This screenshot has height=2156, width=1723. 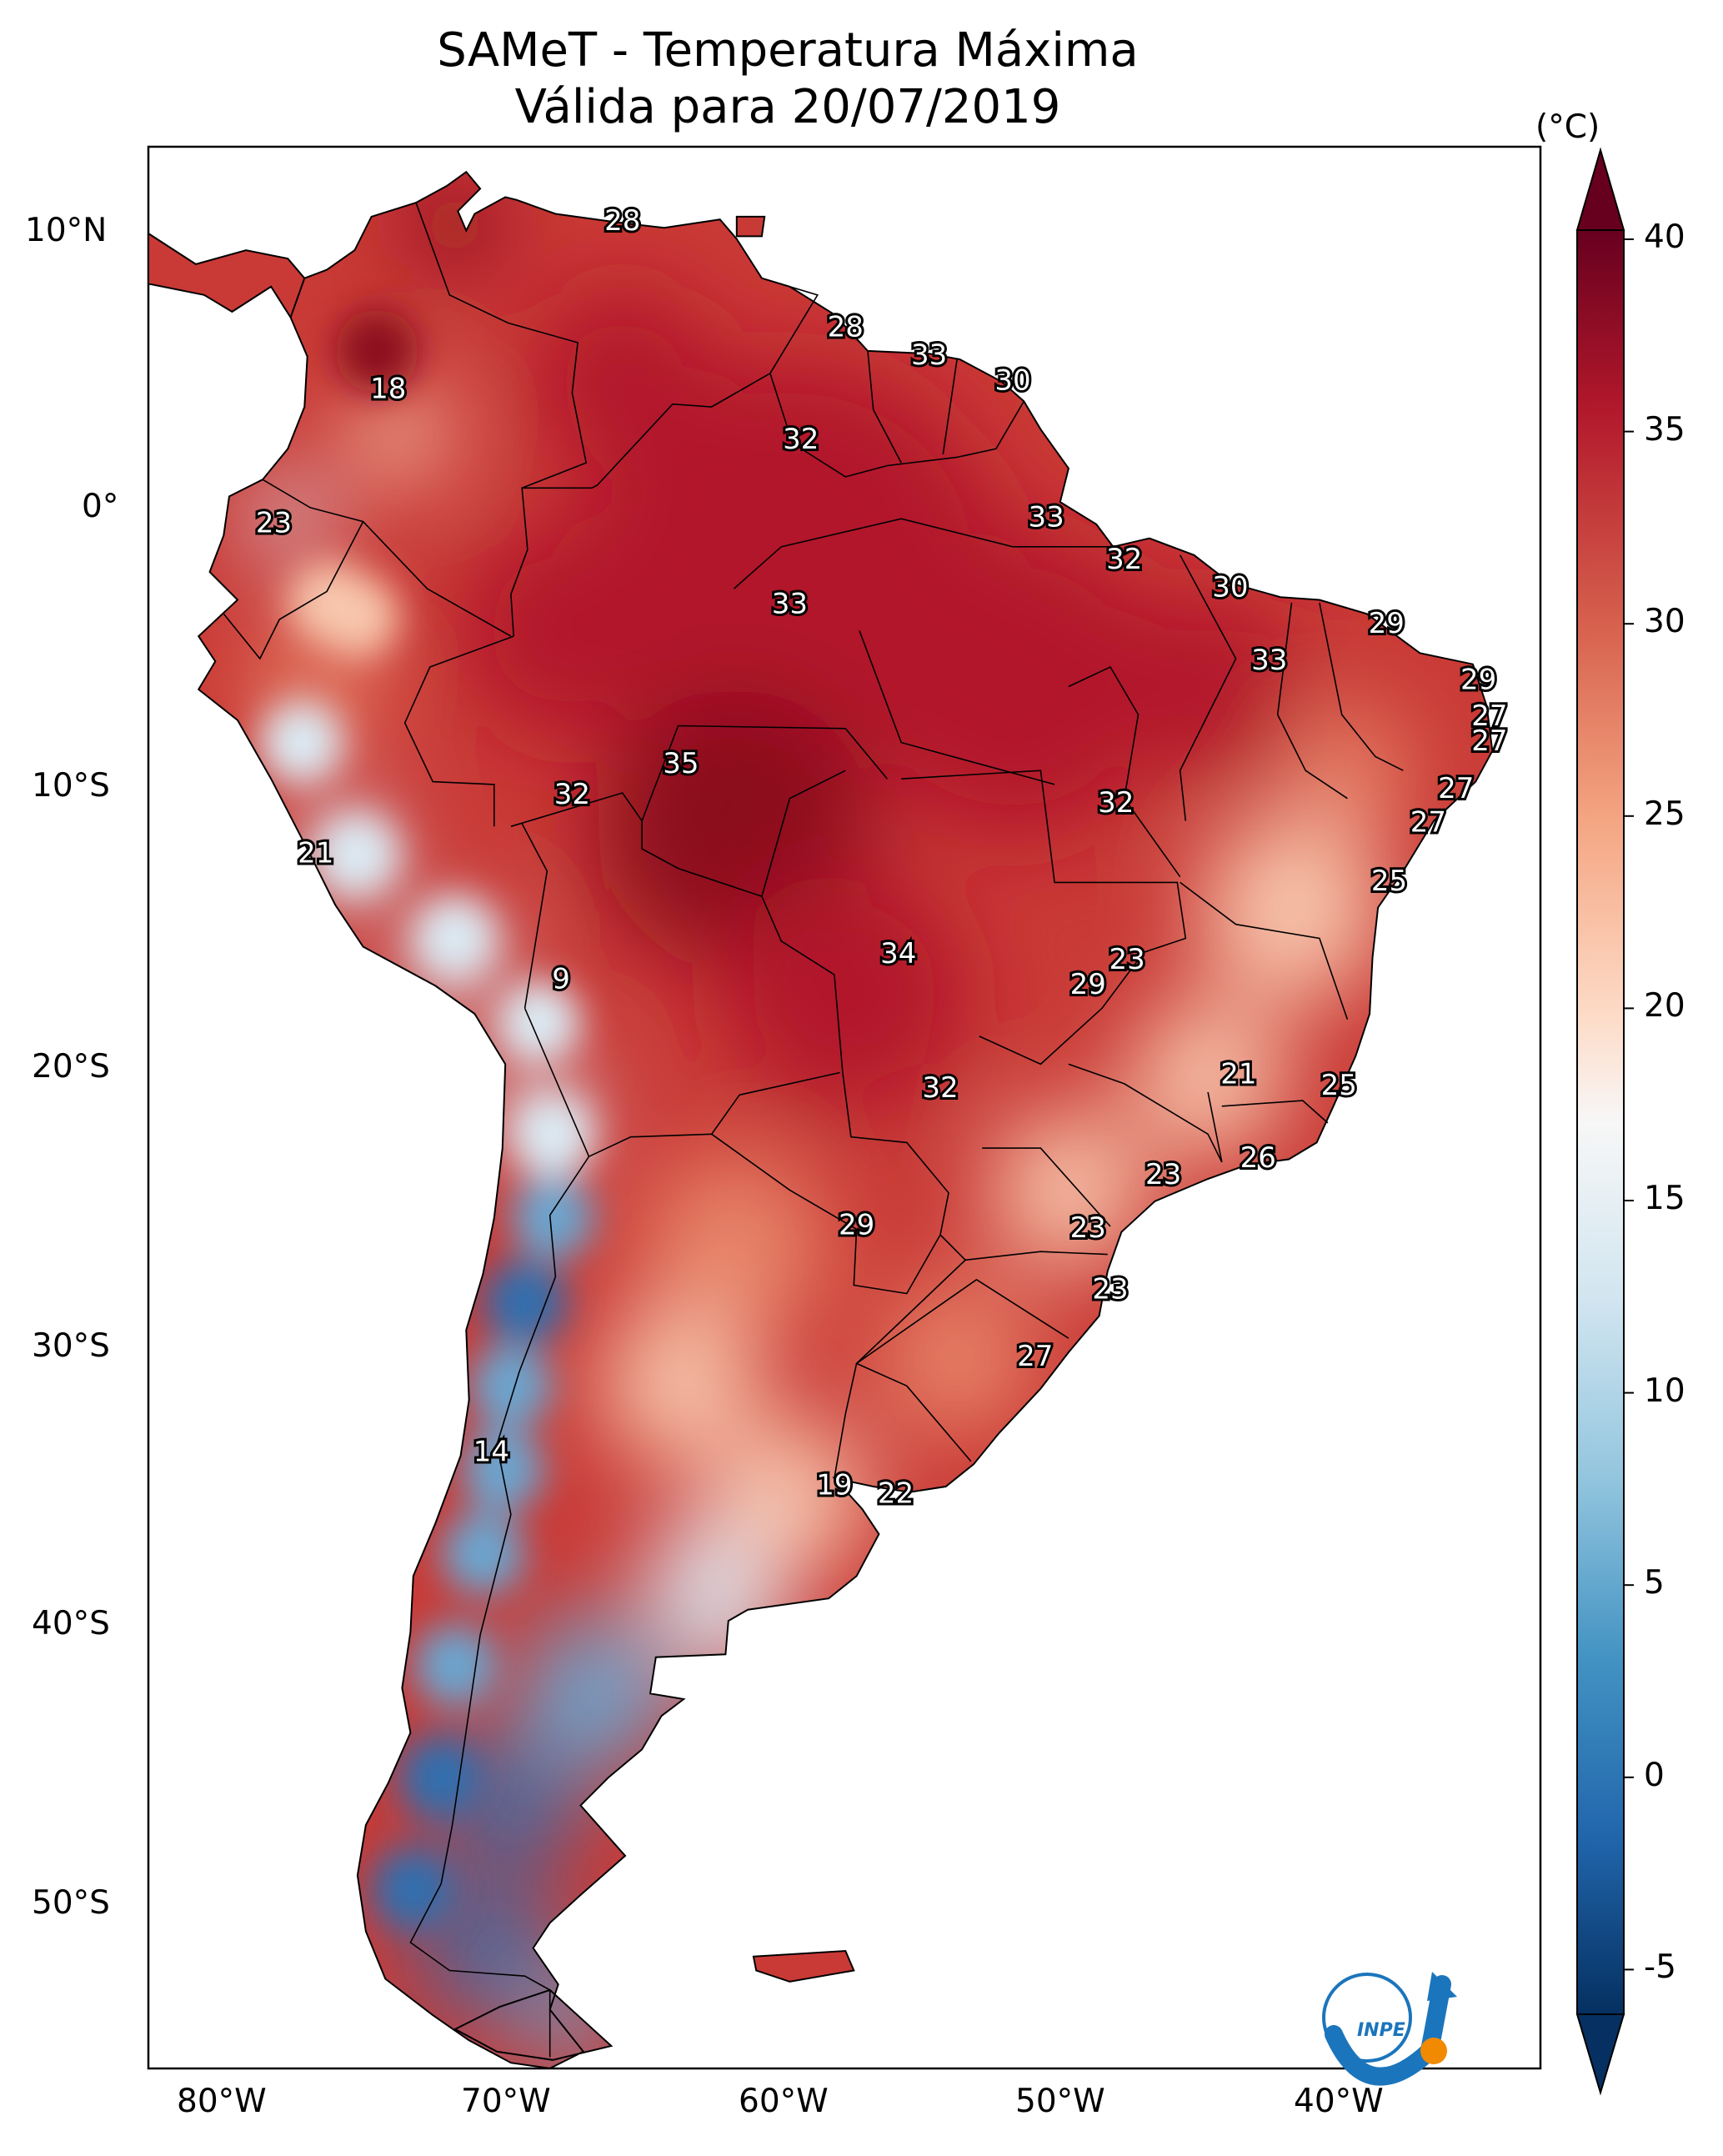 I want to click on colorbar-tick-label: 20, so click(x=1664, y=1006).